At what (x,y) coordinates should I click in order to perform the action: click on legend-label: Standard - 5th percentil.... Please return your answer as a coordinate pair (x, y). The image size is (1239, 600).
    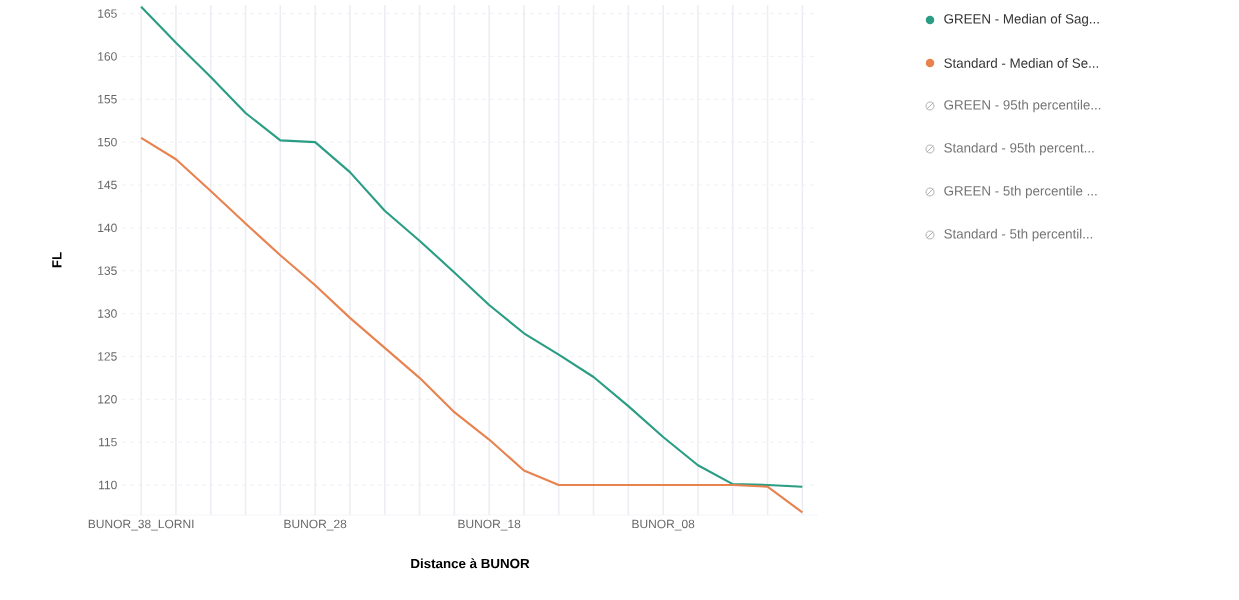
    Looking at the image, I should click on (1018, 235).